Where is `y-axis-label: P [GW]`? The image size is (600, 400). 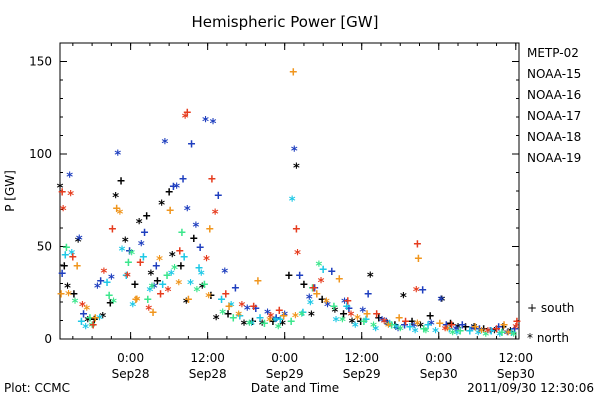
y-axis-label: P [GW] is located at coordinates (10, 191).